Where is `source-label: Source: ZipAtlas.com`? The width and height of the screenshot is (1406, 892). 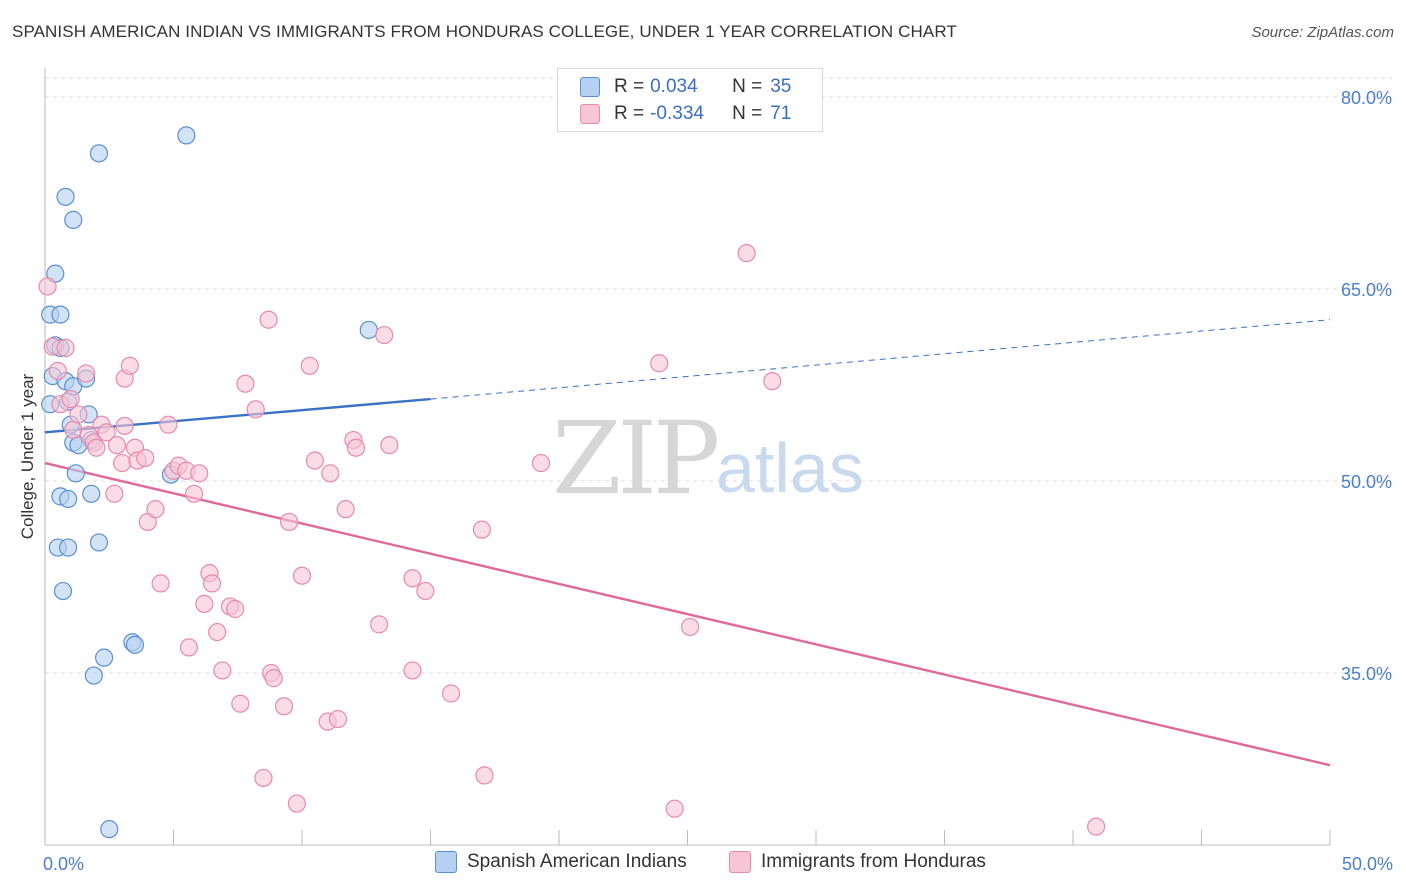
source-label: Source: ZipAtlas.com is located at coordinates (1322, 32).